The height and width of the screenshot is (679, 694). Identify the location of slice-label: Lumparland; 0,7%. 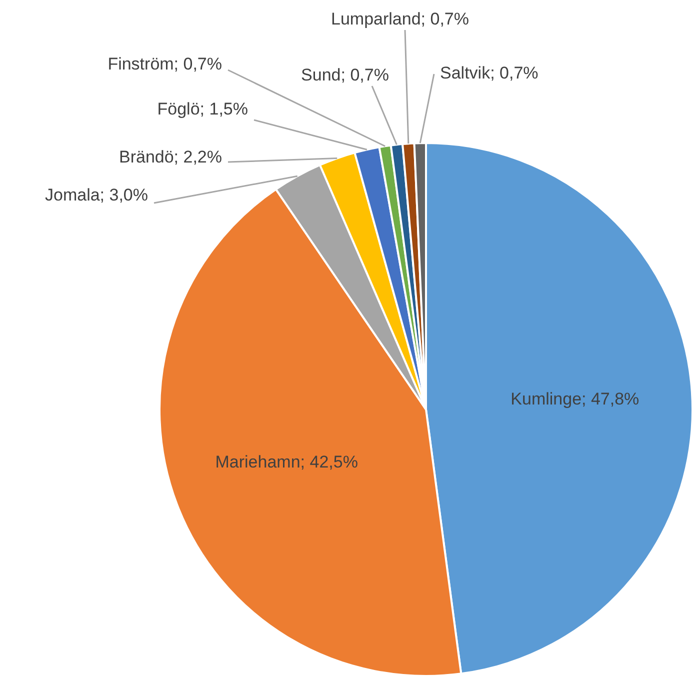
(400, 19).